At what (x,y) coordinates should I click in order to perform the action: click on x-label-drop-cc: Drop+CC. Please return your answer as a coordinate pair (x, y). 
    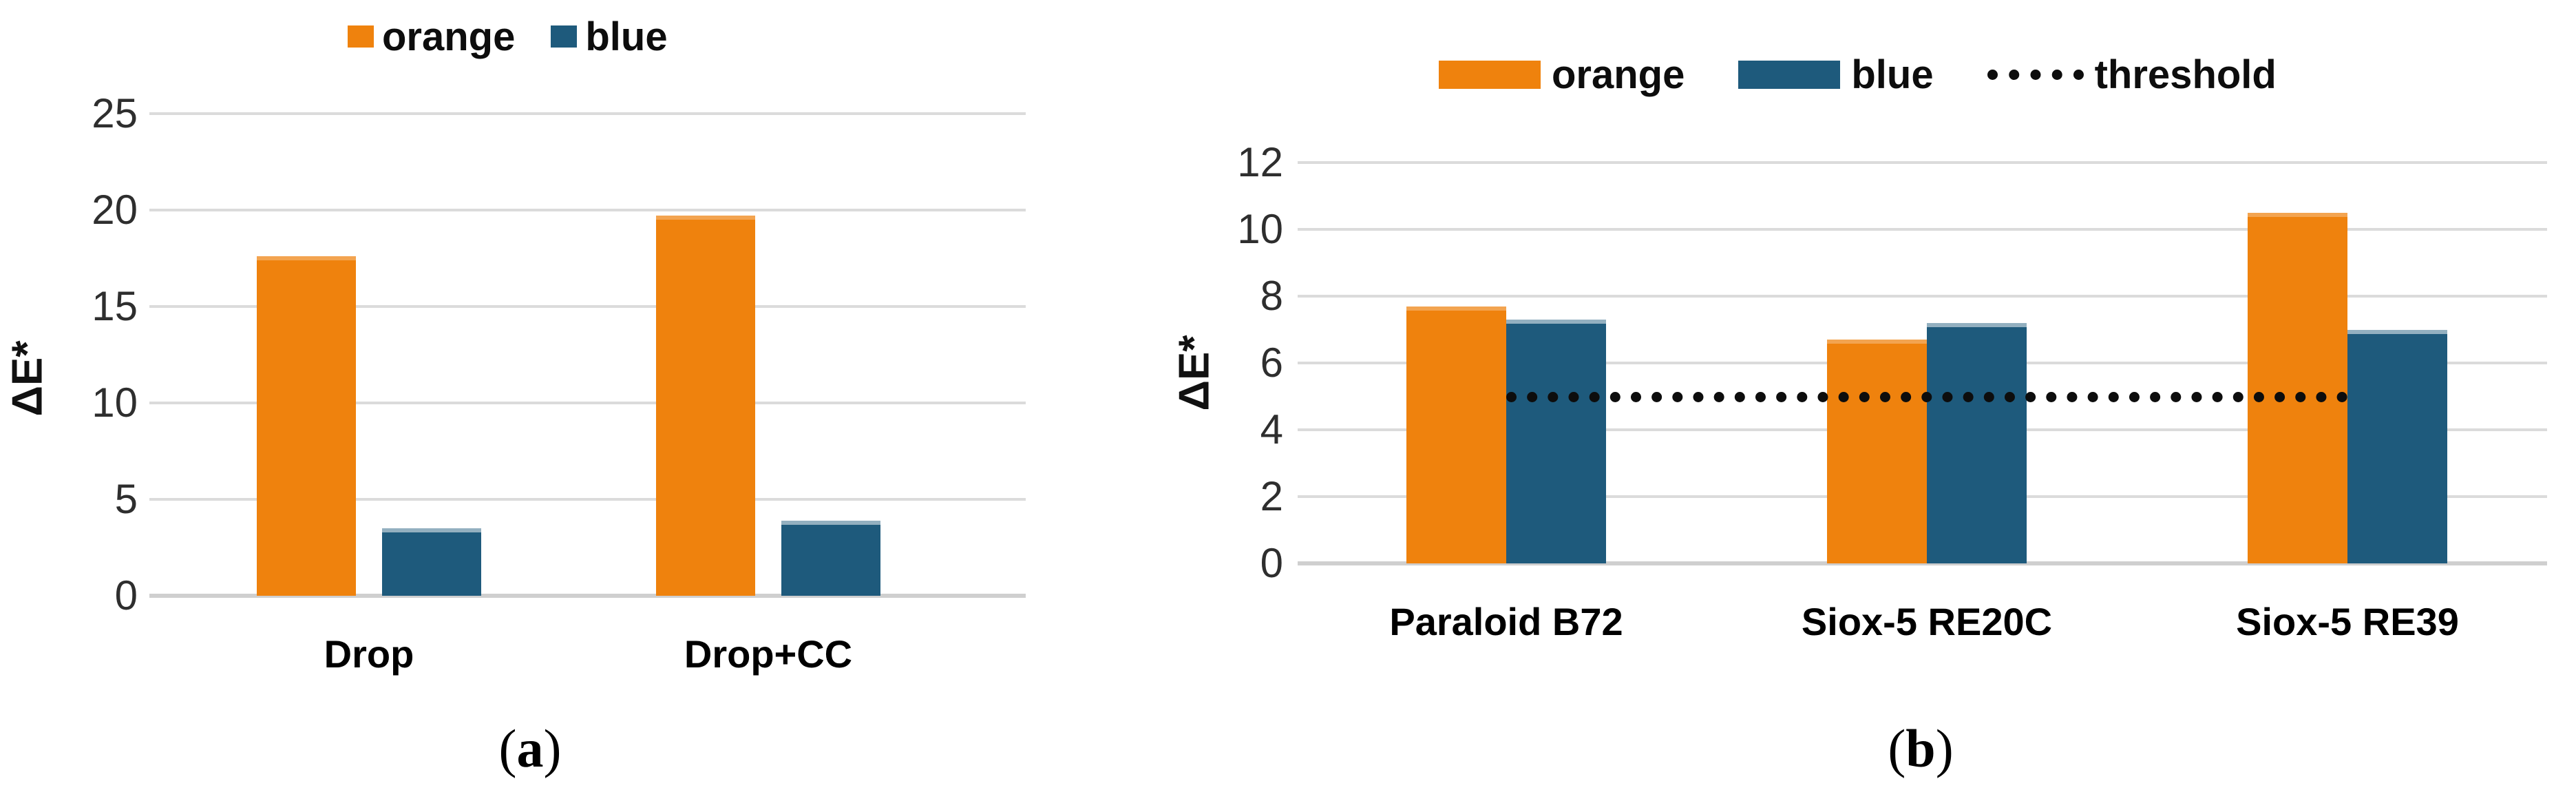
    Looking at the image, I should click on (768, 654).